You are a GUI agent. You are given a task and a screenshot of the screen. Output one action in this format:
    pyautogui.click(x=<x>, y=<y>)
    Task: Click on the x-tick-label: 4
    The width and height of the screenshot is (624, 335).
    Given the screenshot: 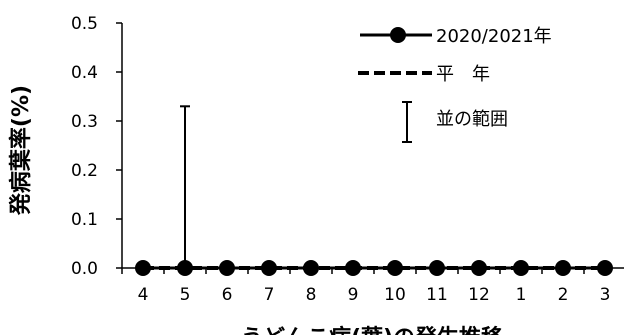 What is the action you would take?
    pyautogui.click(x=143, y=295)
    